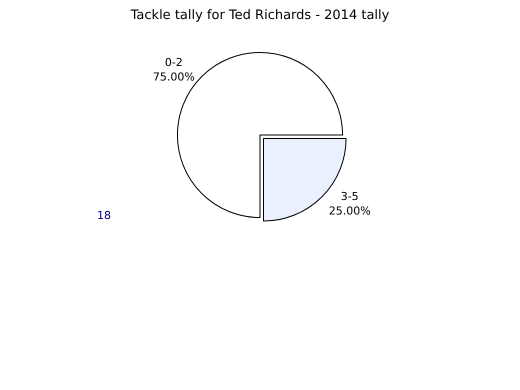 This screenshot has width=520, height=390. I want to click on slice-label: 3-5, so click(349, 197).